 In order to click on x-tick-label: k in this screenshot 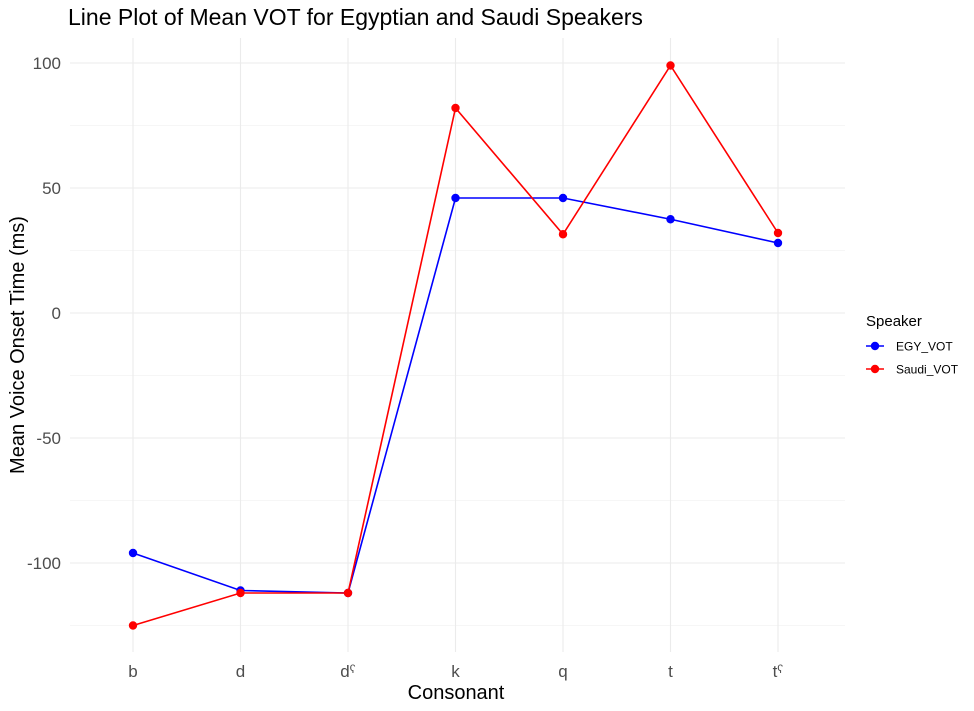, I will do `click(455, 671)`.